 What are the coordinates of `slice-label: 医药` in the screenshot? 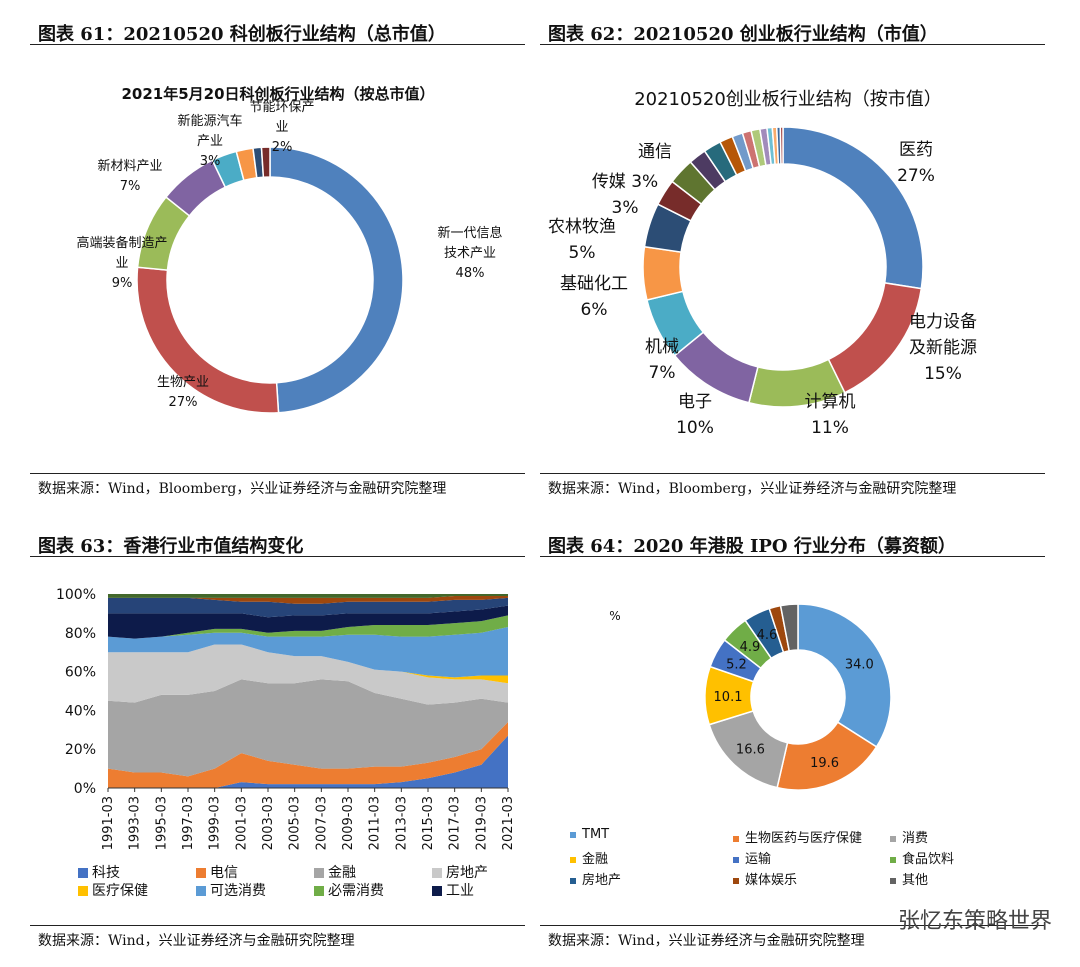 It's located at (916, 150).